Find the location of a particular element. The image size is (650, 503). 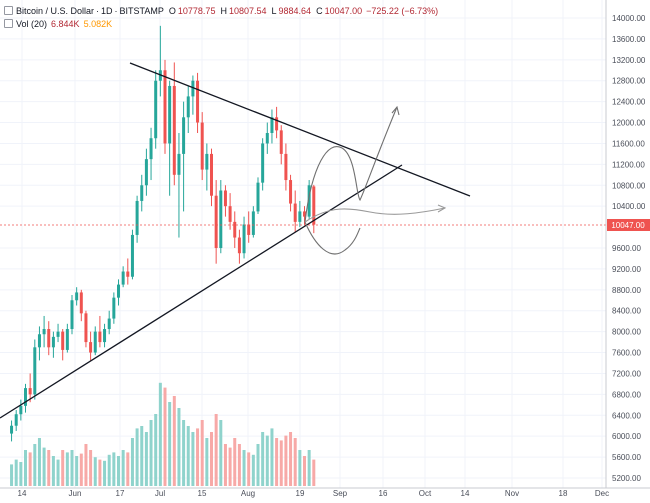

close-value: 10047.00 is located at coordinates (343, 10).